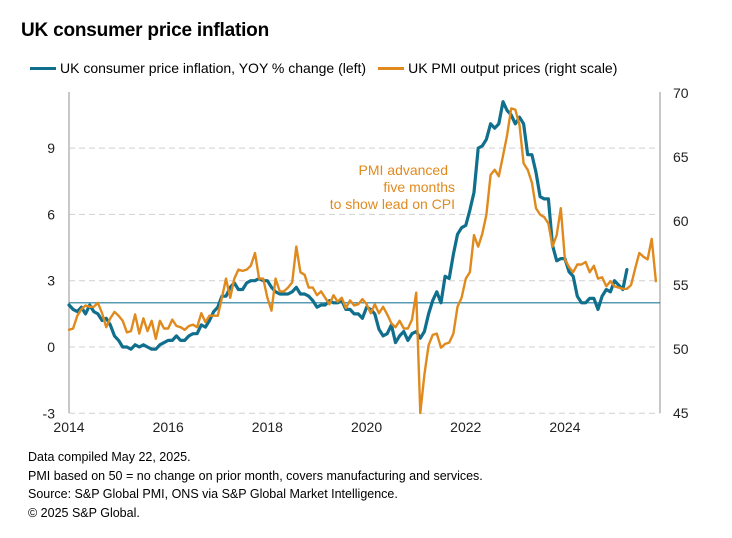  Describe the element at coordinates (513, 68) in the screenshot. I see `legend-label-pmi: UK PMI output prices (right scale)` at that location.